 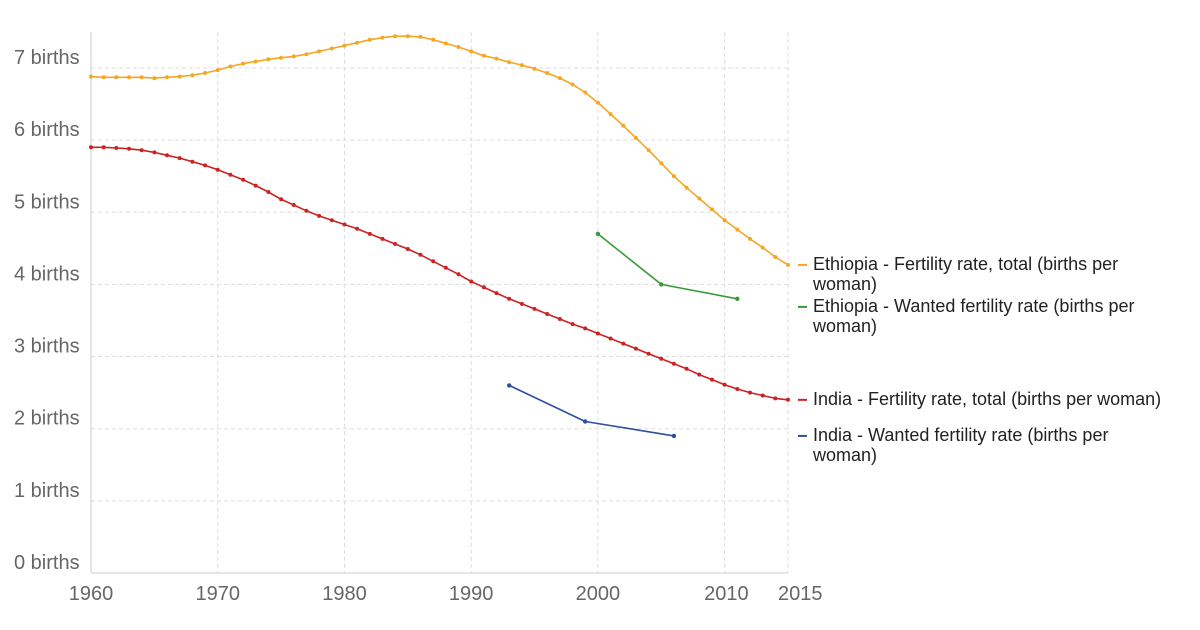 What do you see at coordinates (800, 594) in the screenshot?
I see `x-tick-label: 2015` at bounding box center [800, 594].